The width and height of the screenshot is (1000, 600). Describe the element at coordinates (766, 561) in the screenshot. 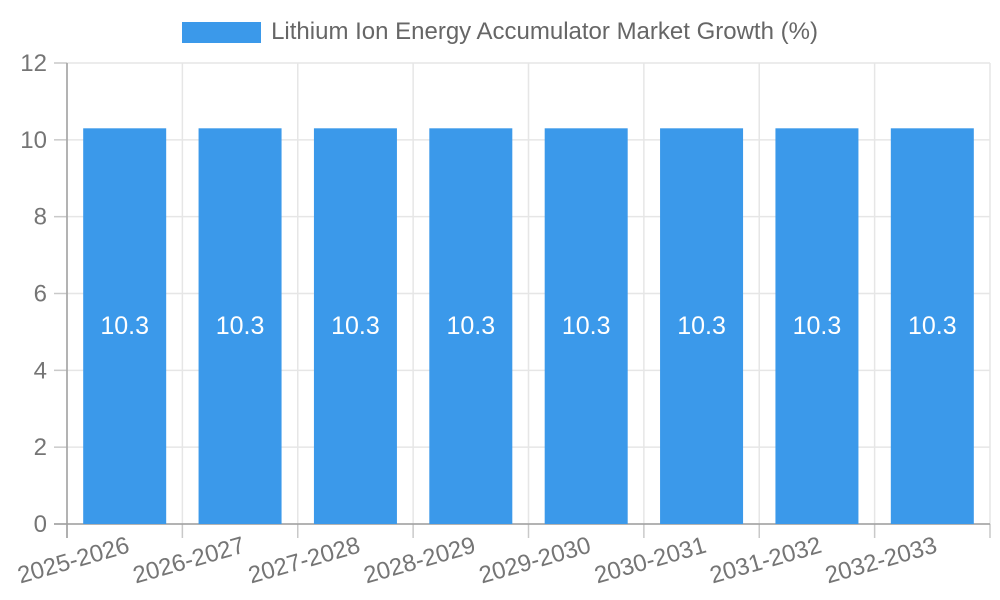

I see `x-tick-label: 2031-2032` at that location.